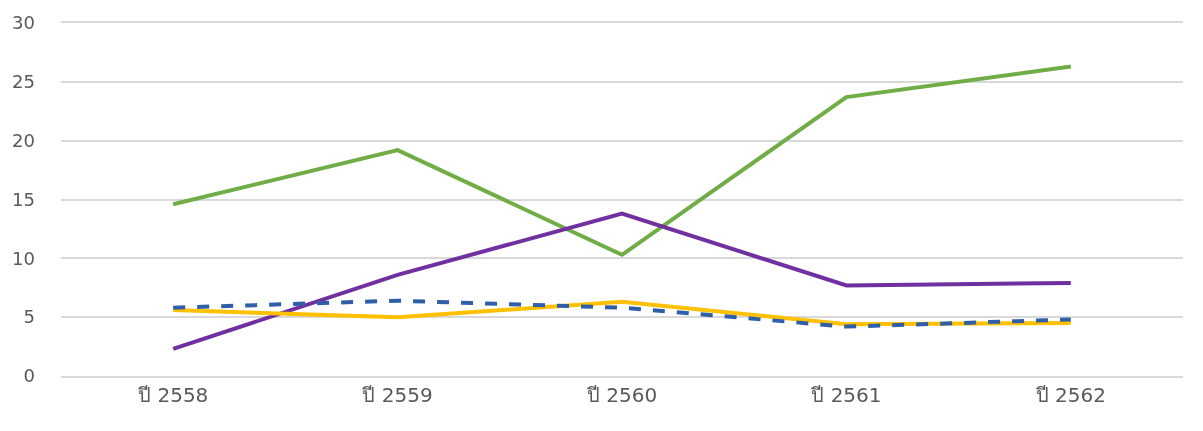  What do you see at coordinates (23, 258) in the screenshot?
I see `y-tick-label: 10` at bounding box center [23, 258].